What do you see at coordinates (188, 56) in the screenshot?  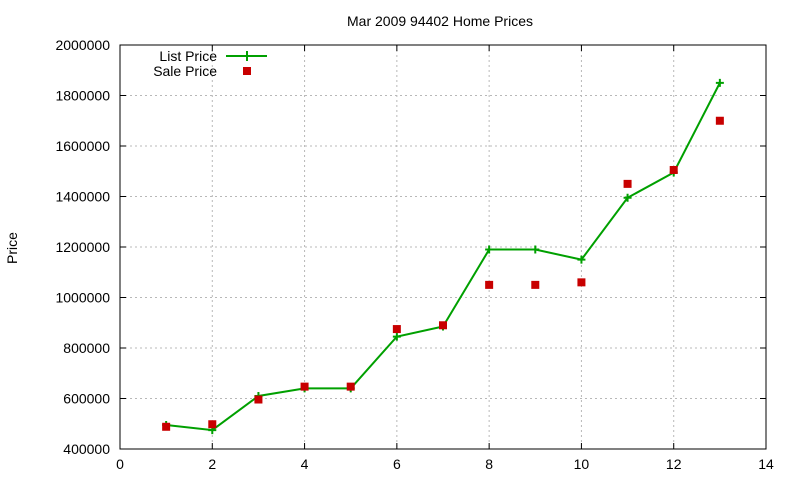 I see `legend-label-list-price: List Price` at bounding box center [188, 56].